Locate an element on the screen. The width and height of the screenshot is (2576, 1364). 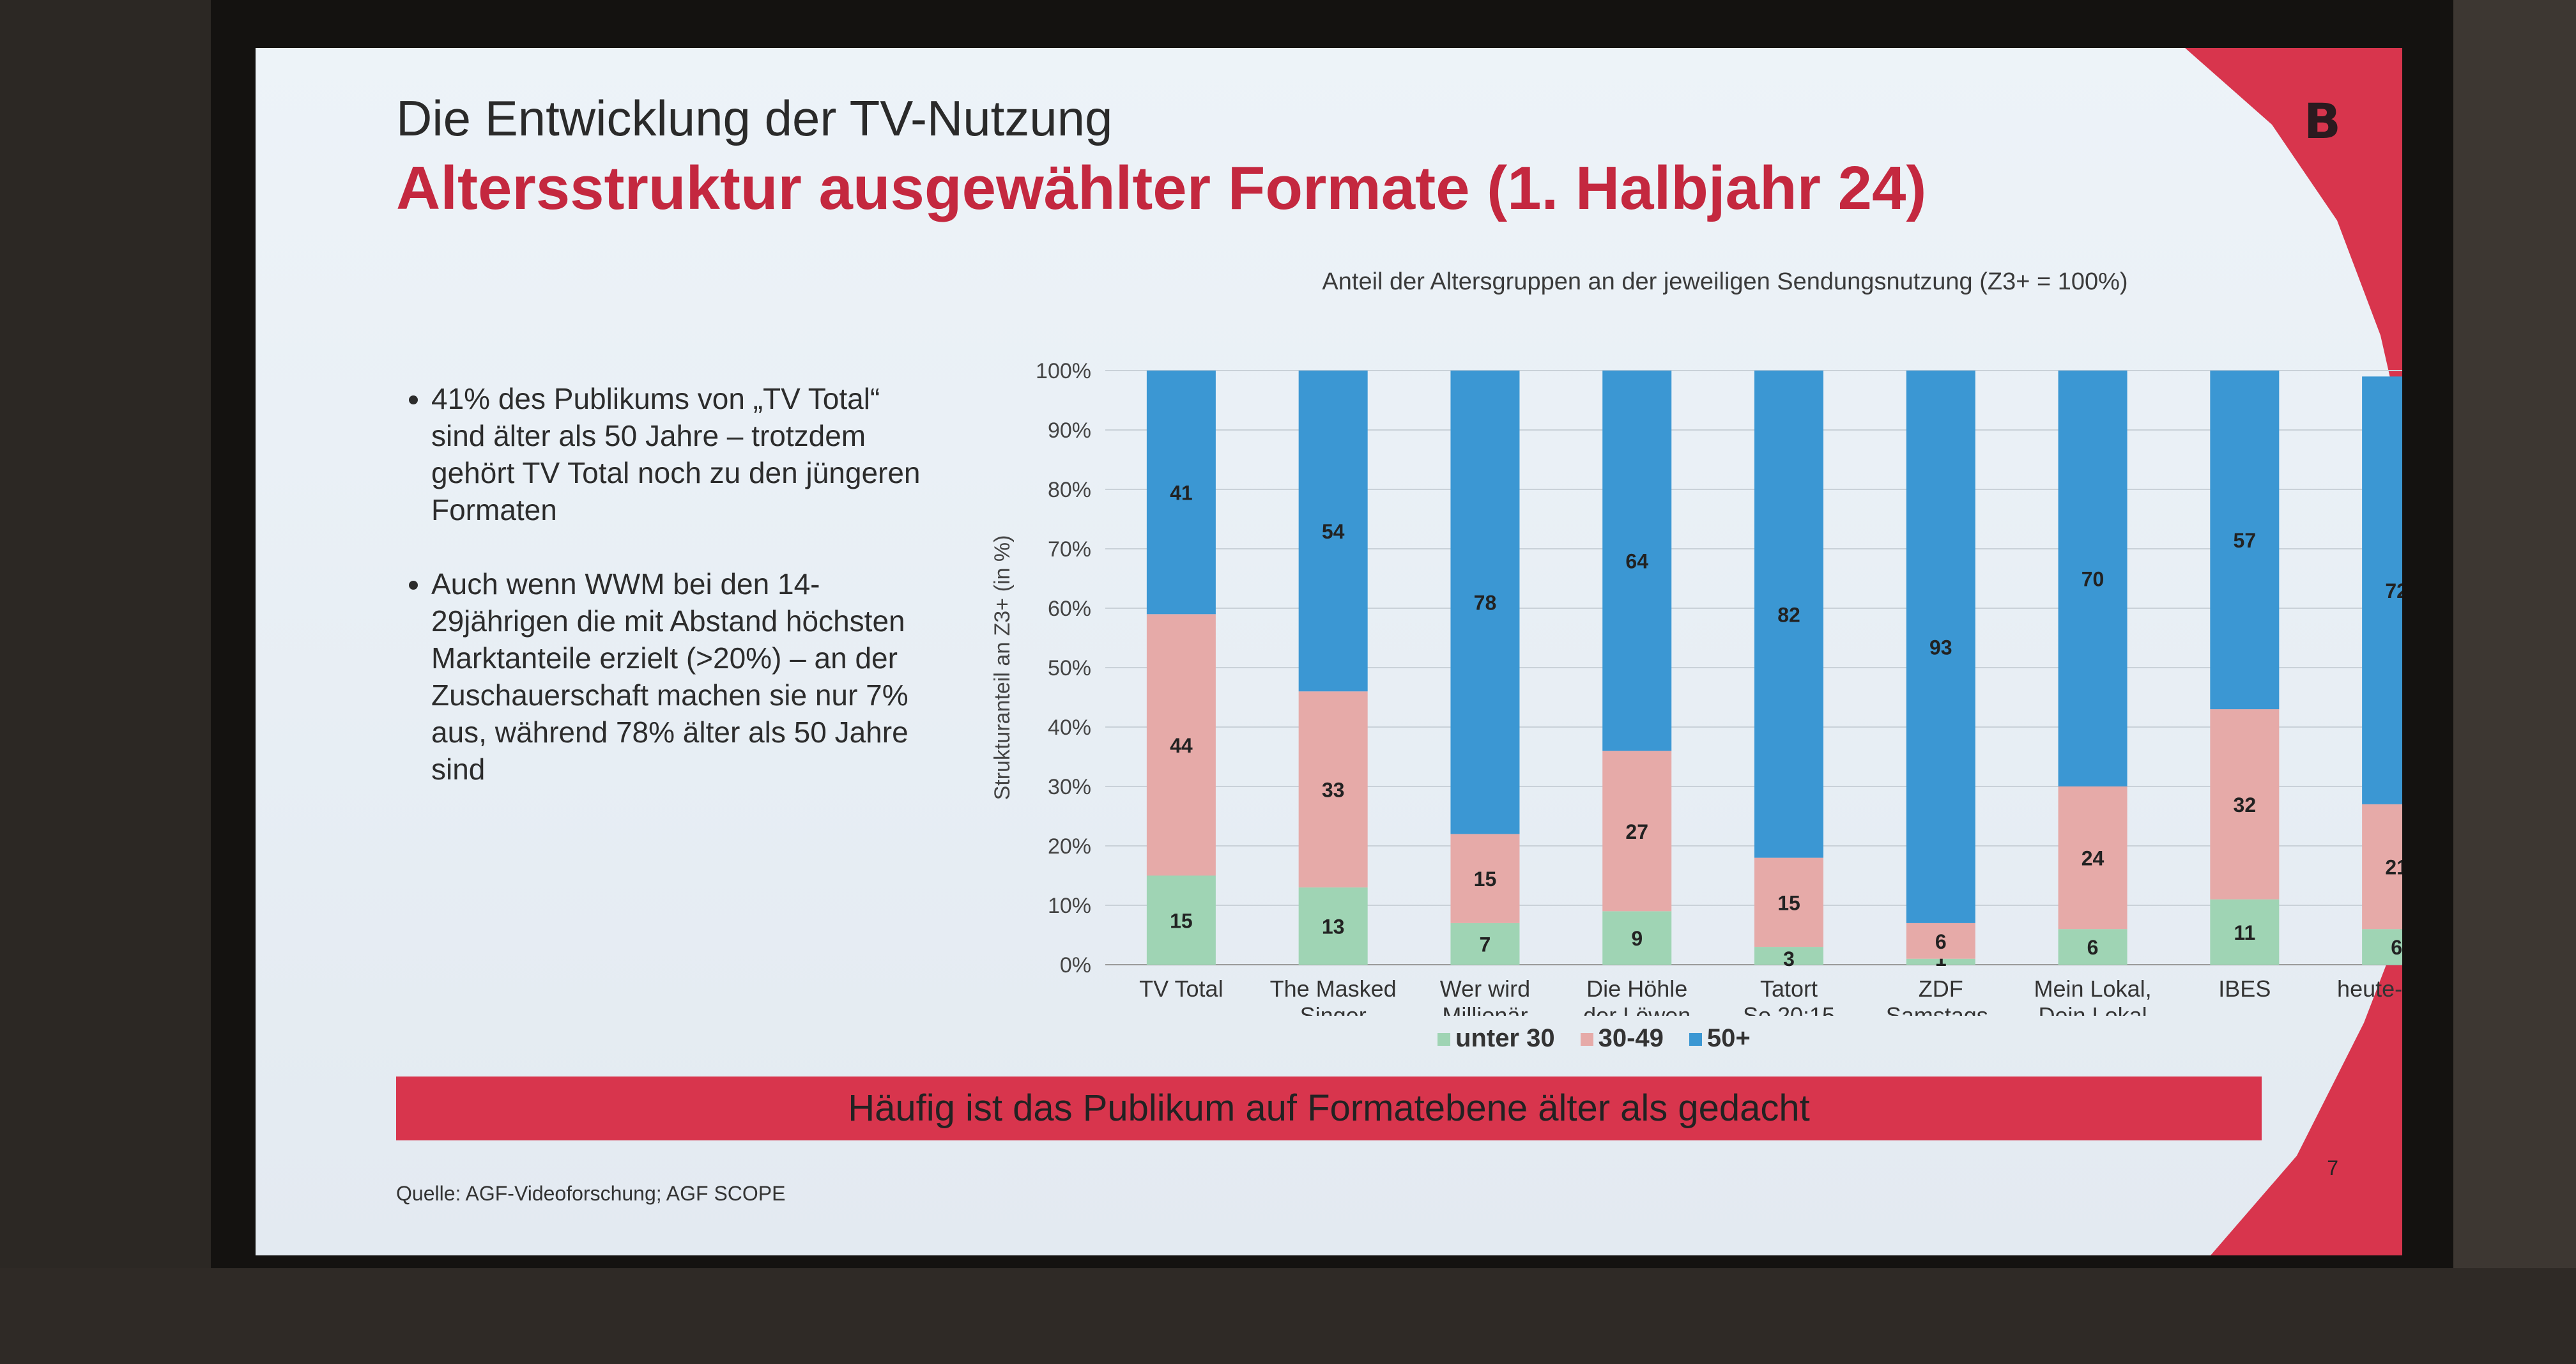
legend-item: 50+ is located at coordinates (1720, 1038).